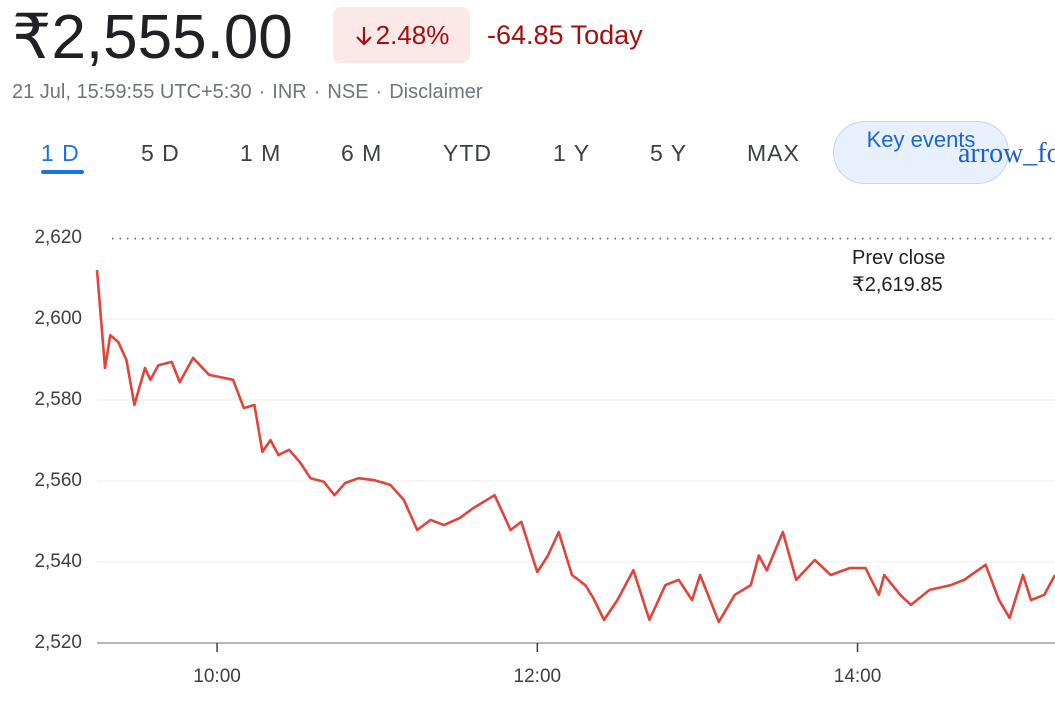  I want to click on prev-close-value: ₹2,619.85, so click(897, 285).